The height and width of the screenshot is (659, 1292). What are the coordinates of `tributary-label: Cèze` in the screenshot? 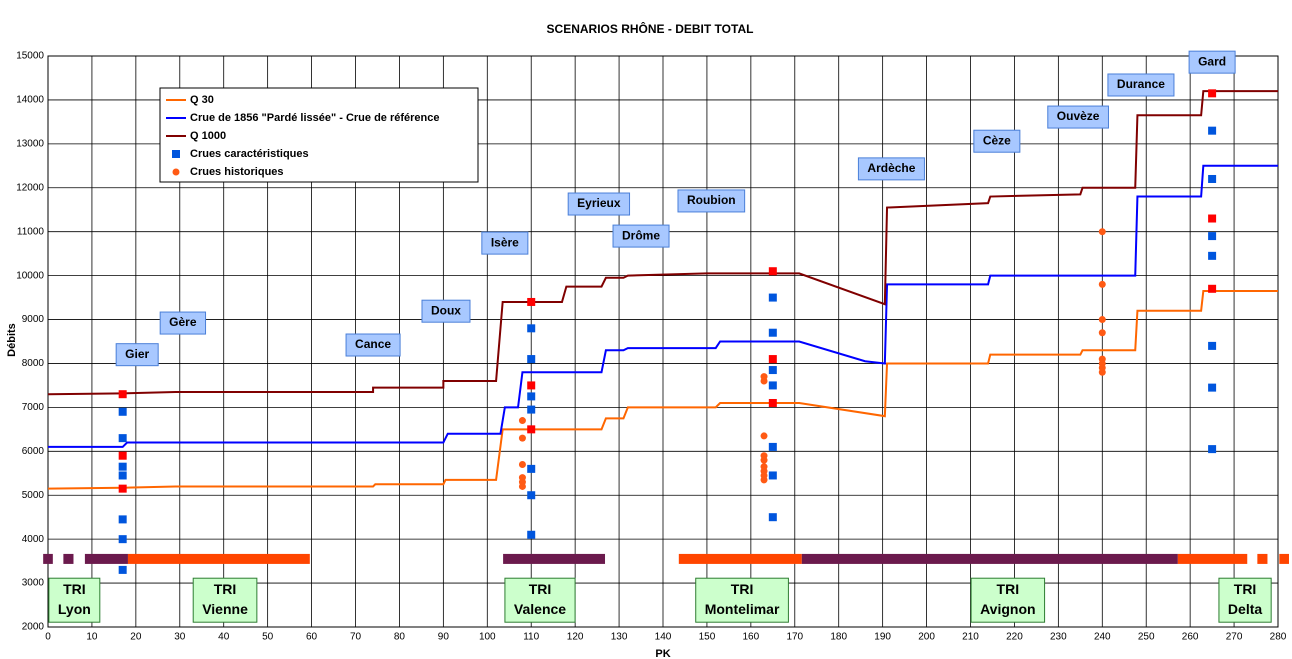 It's located at (997, 141).